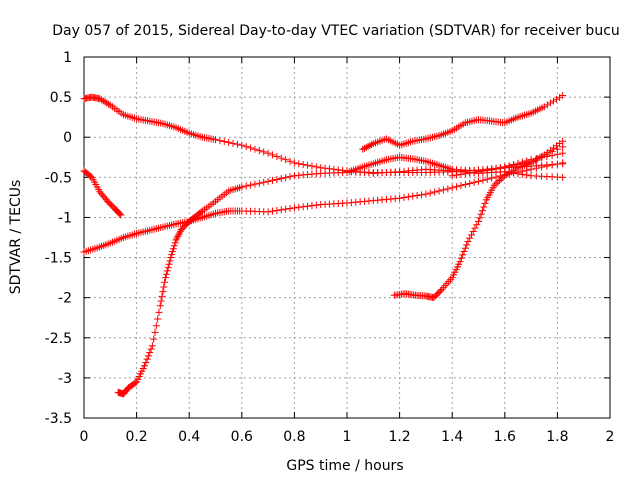 This screenshot has height=480, width=640. I want to click on y-tick-label: 1, so click(67, 58).